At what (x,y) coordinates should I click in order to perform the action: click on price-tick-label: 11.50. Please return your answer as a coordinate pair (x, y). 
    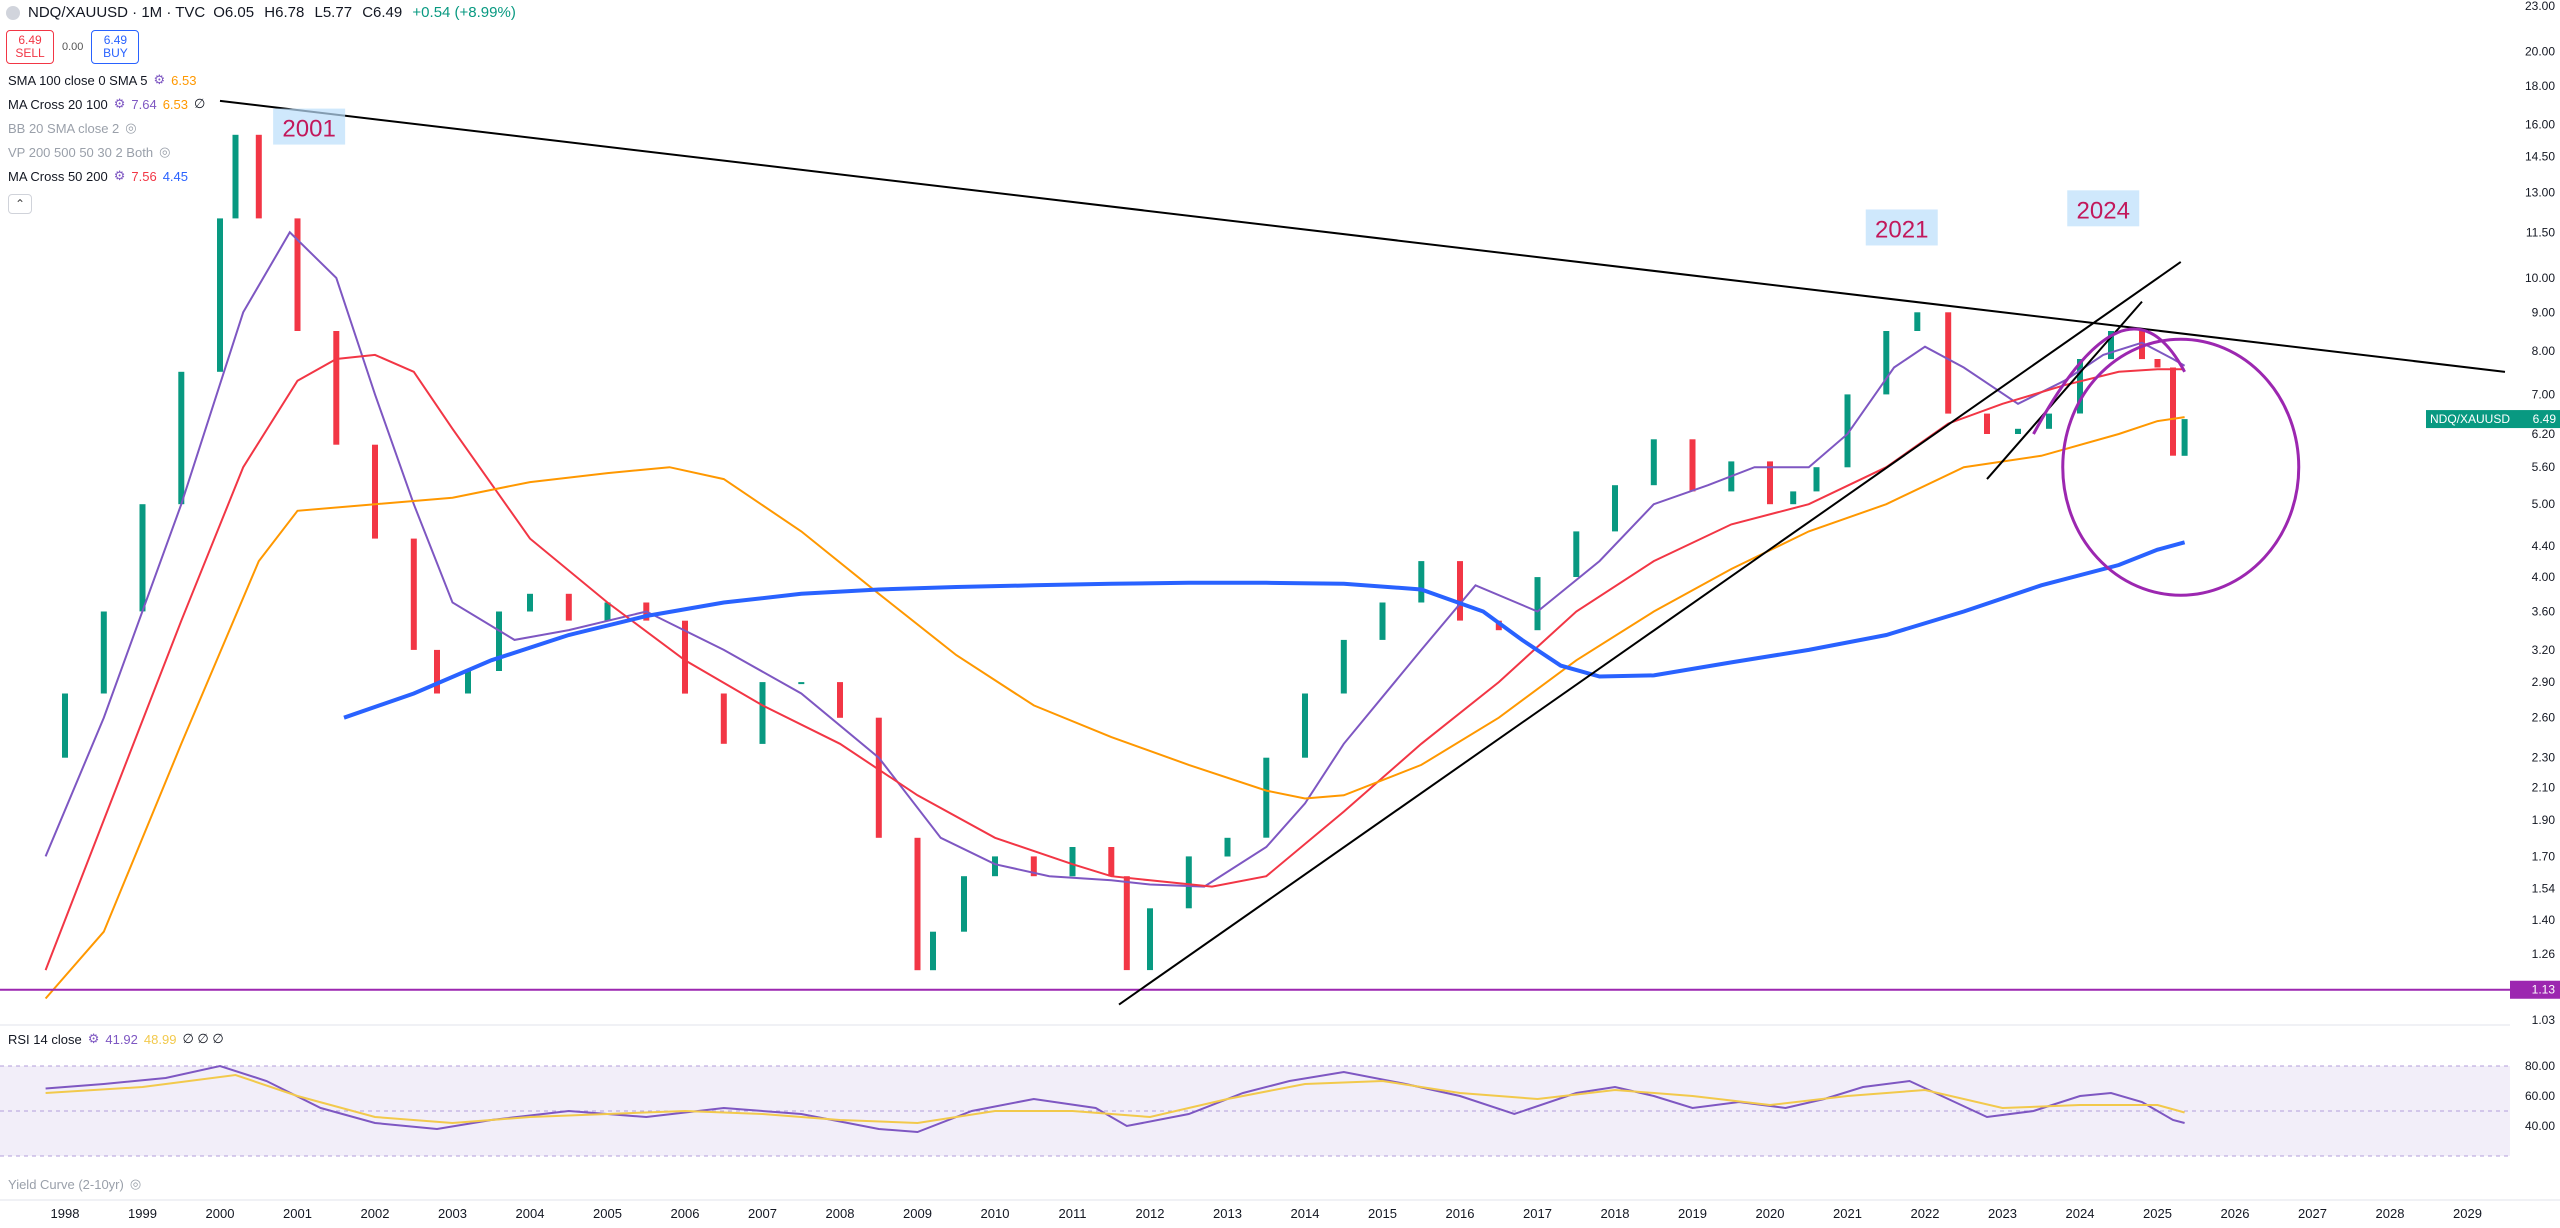
    Looking at the image, I should click on (2540, 232).